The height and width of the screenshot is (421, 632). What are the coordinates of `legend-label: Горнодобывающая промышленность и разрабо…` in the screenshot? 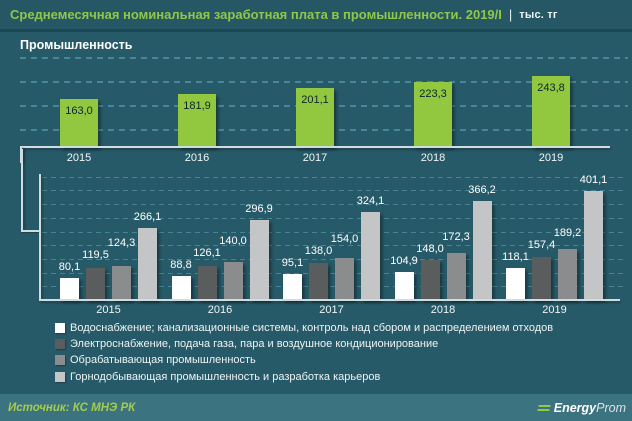 It's located at (225, 376).